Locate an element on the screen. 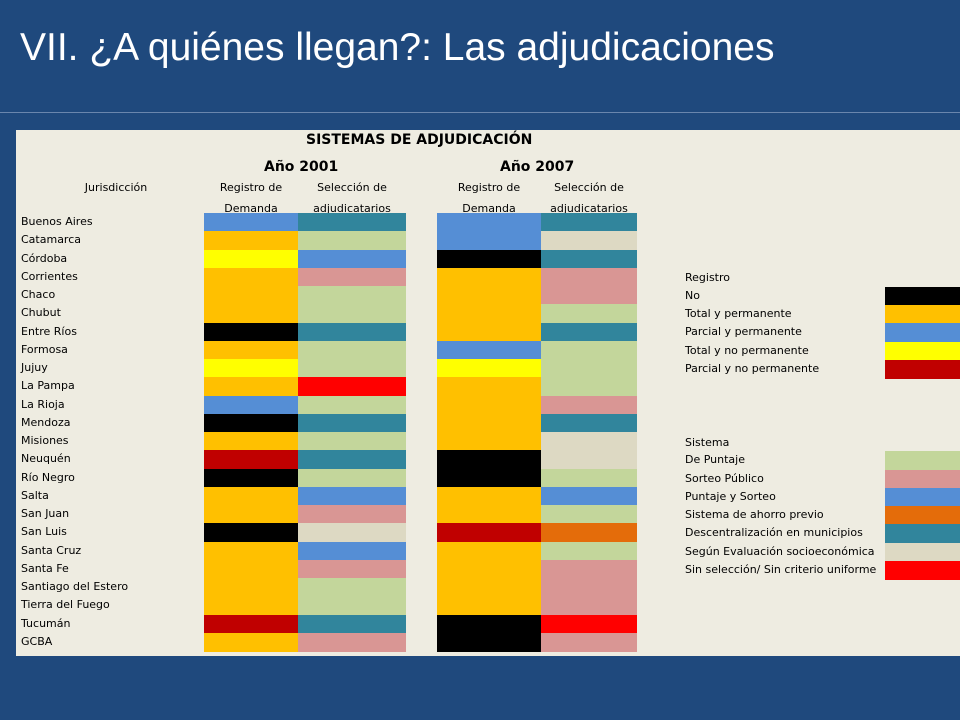 Image resolution: width=960 pixels, height=720 pixels. row-label: Santa Fe is located at coordinates (45, 568).